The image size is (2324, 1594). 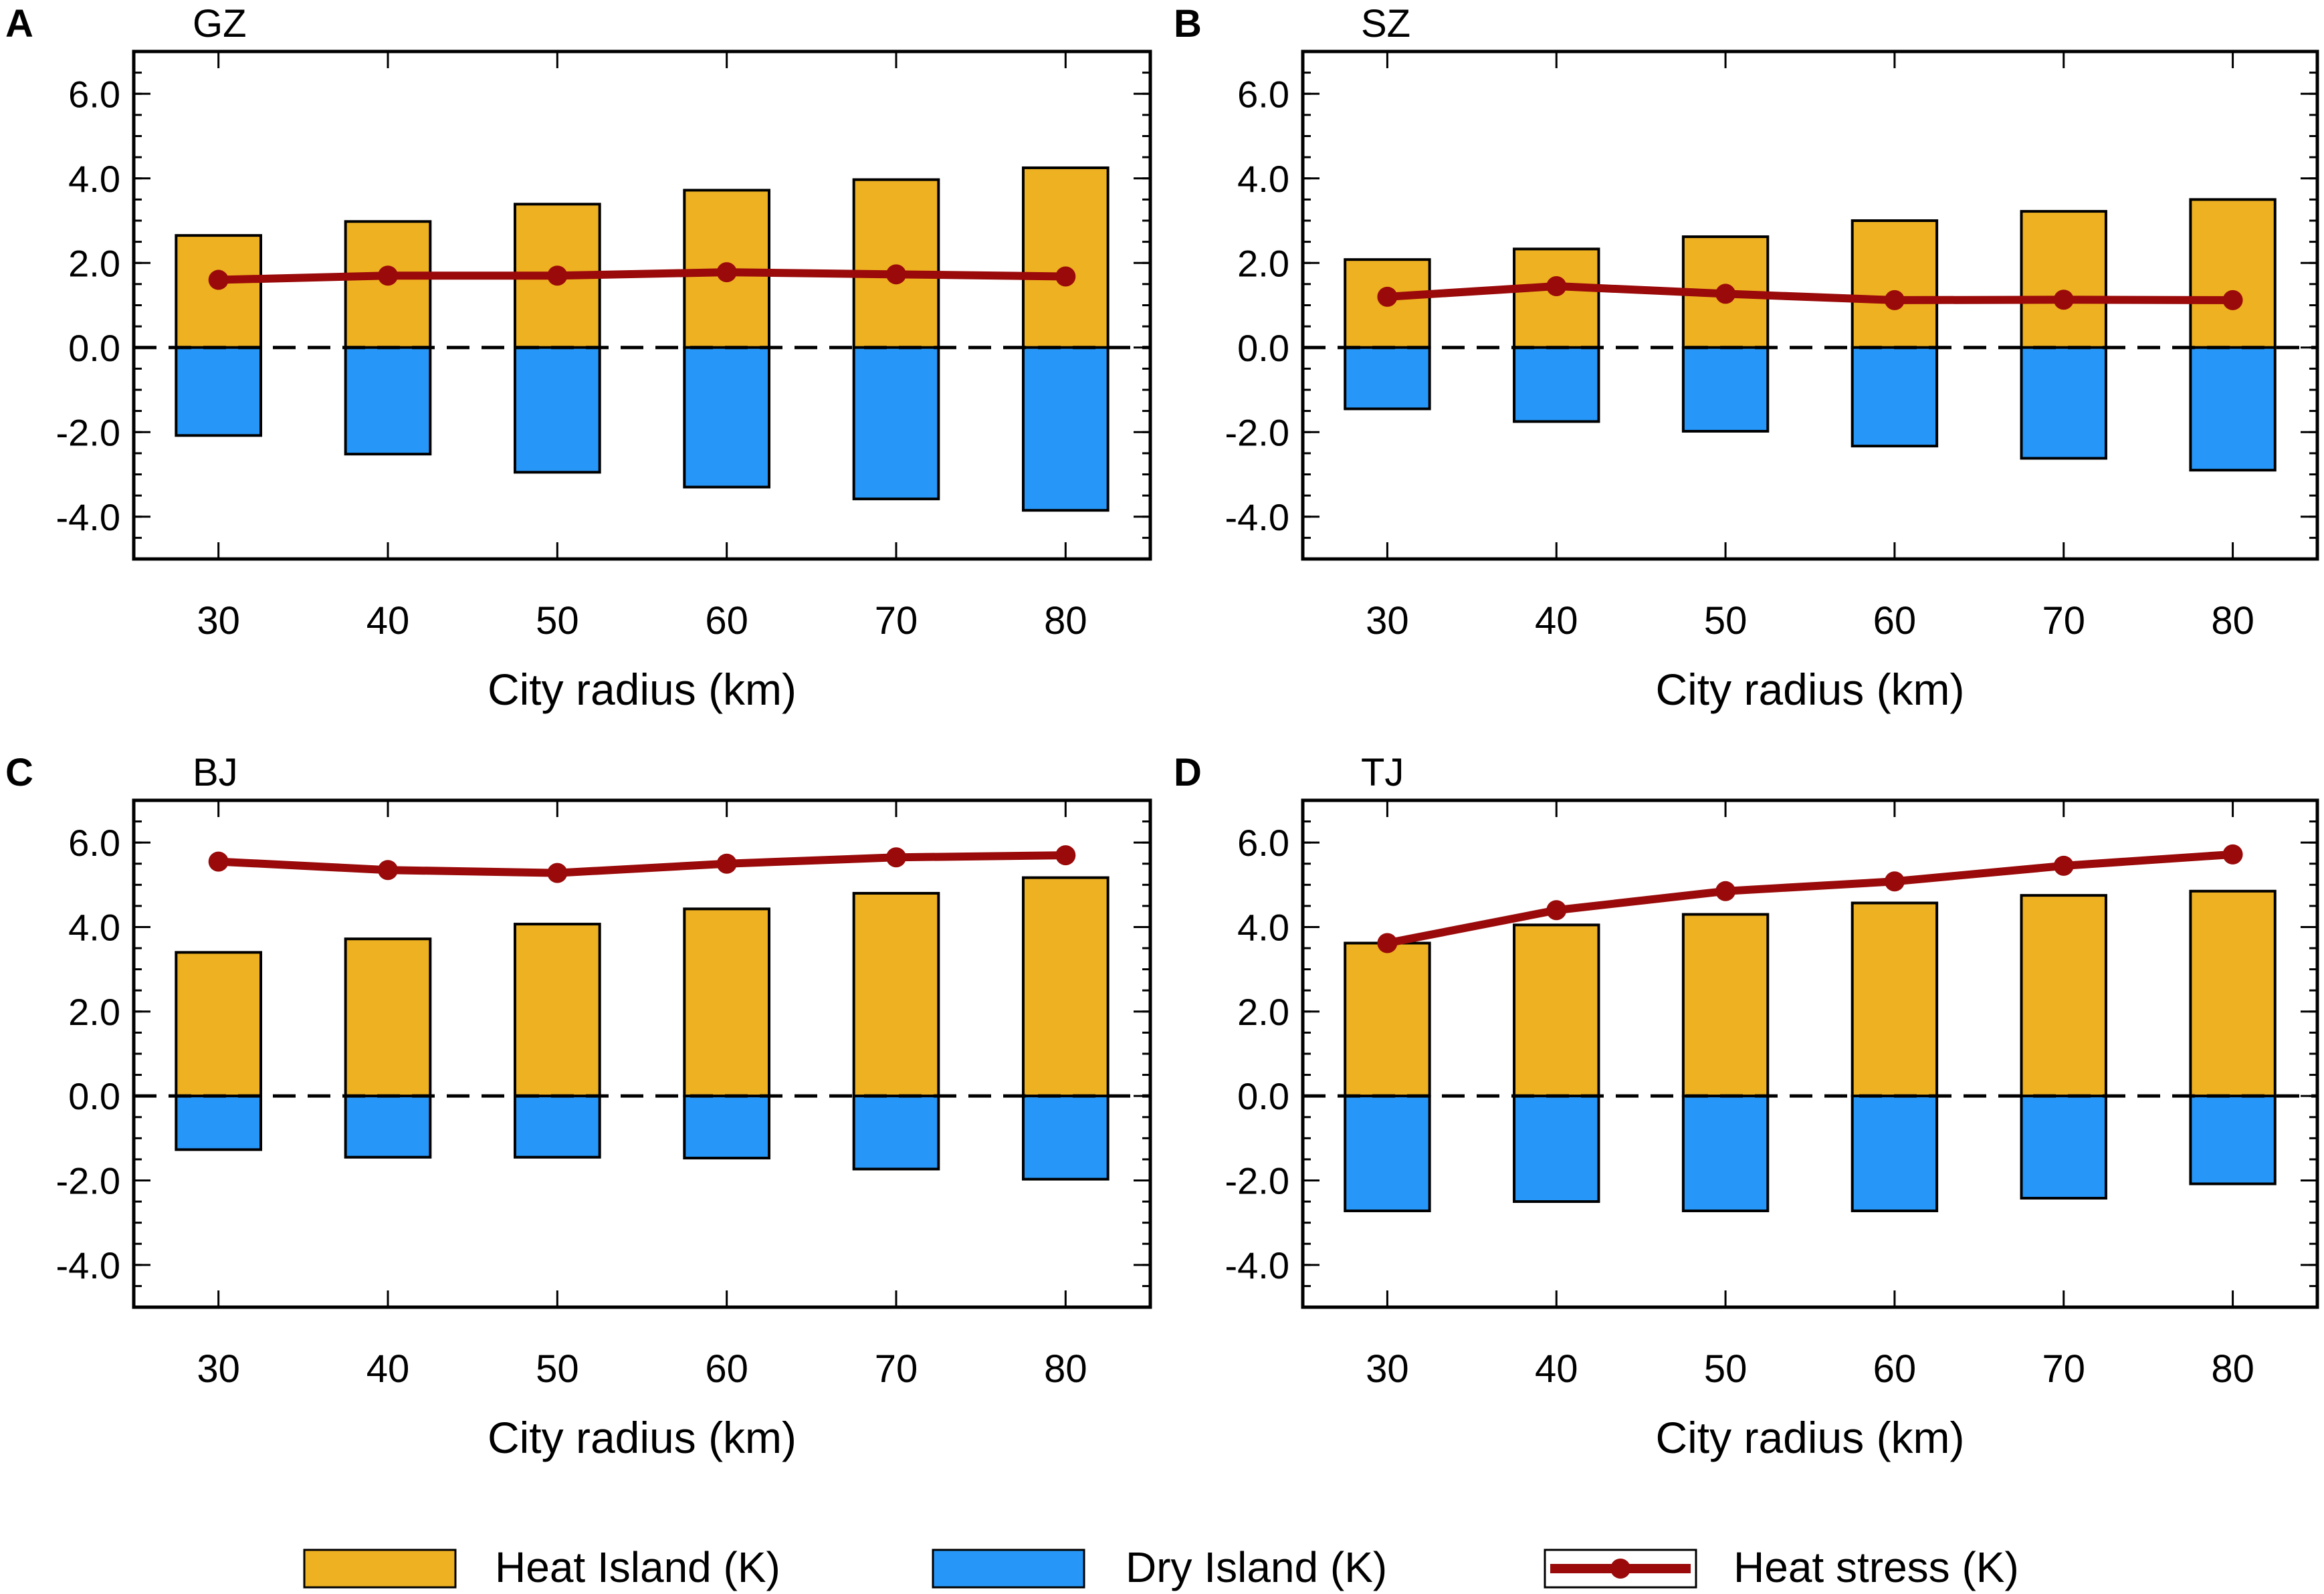 I want to click on panel-title: TJ, so click(x=1382, y=773).